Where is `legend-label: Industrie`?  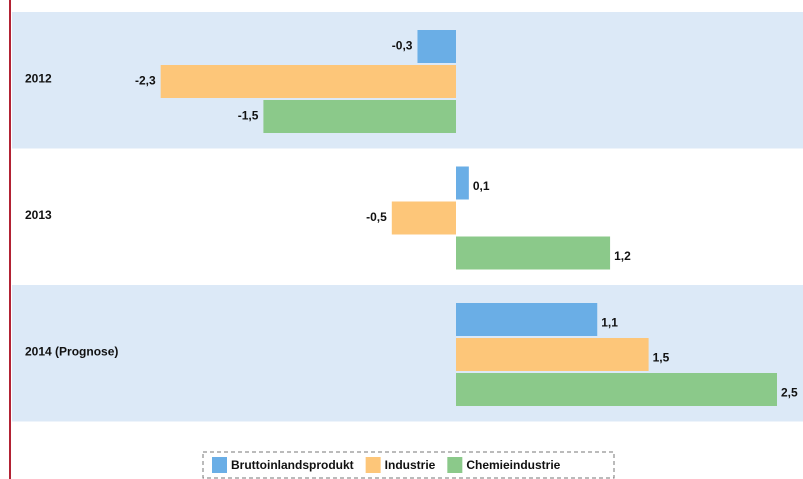
legend-label: Industrie is located at coordinates (410, 465).